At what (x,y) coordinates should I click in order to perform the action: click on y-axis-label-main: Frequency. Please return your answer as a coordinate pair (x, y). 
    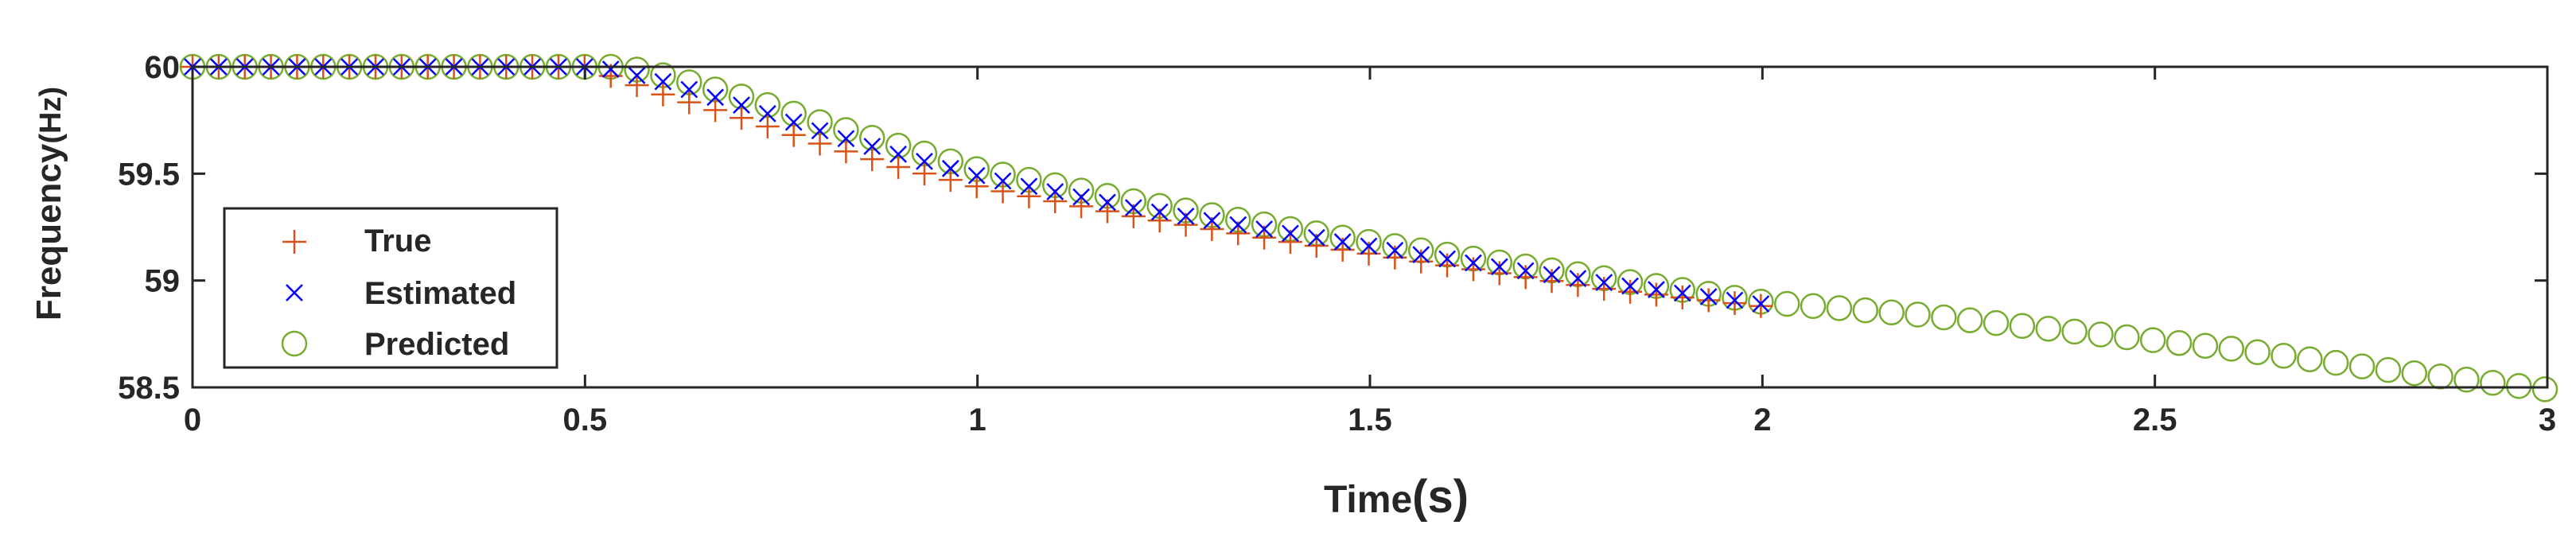
    Looking at the image, I should click on (49, 232).